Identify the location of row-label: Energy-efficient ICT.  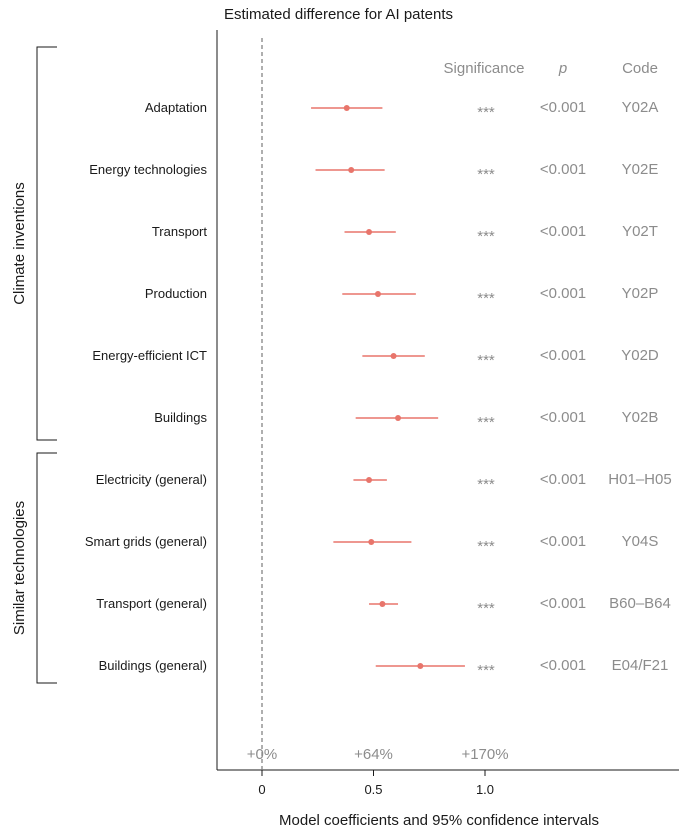
(149, 355).